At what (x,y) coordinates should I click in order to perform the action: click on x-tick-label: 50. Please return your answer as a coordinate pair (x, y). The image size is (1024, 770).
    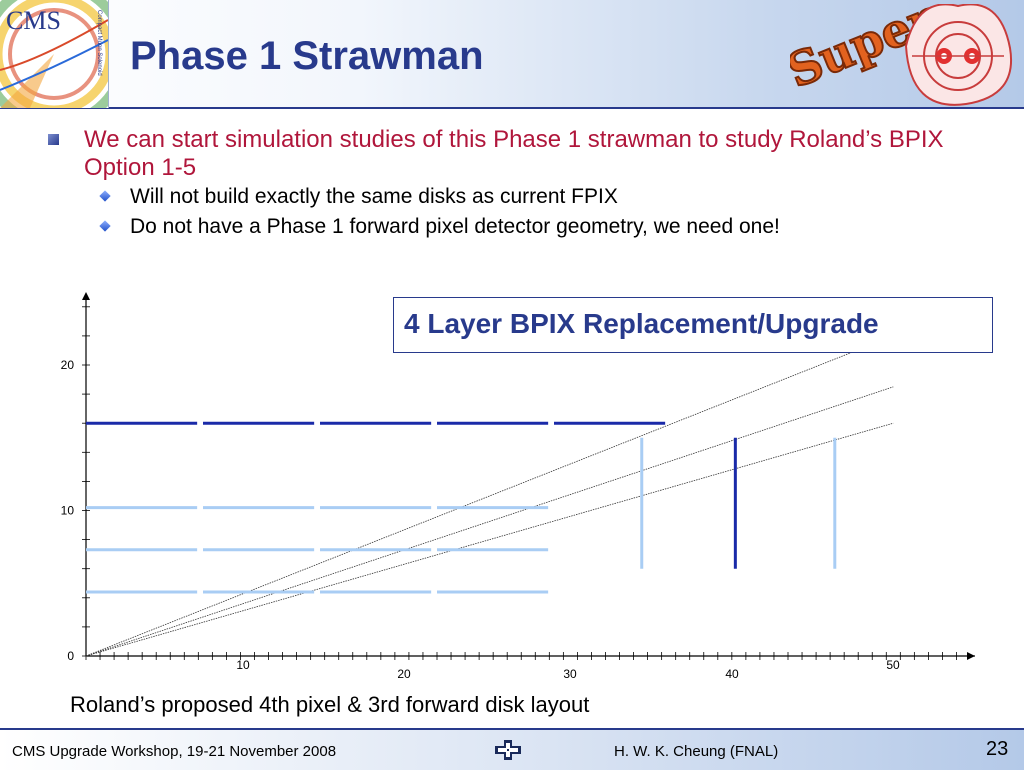
    Looking at the image, I should click on (893, 665).